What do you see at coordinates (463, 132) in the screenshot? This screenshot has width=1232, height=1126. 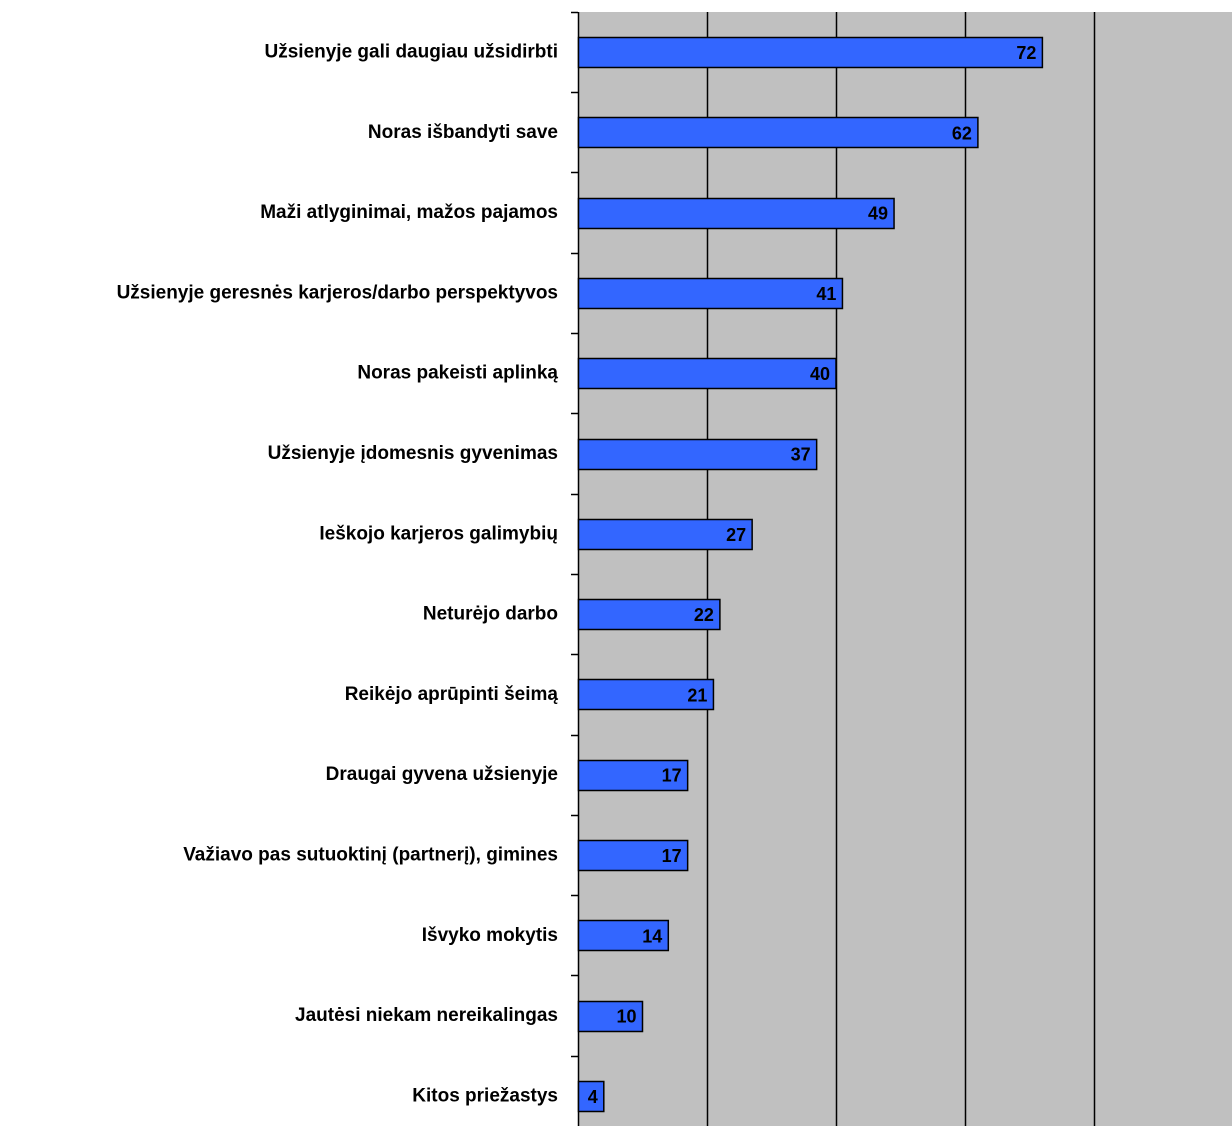 I see `category-label: Noras išbandyti save` at bounding box center [463, 132].